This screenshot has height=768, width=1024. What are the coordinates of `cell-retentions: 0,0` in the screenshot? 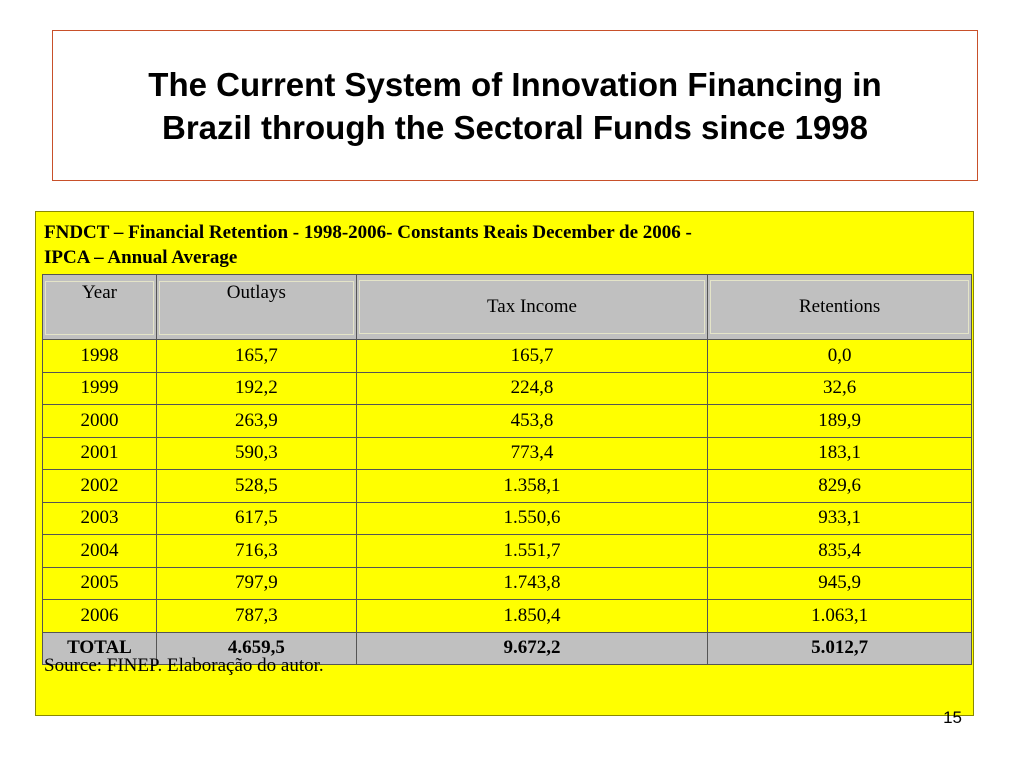 It's located at (839, 356).